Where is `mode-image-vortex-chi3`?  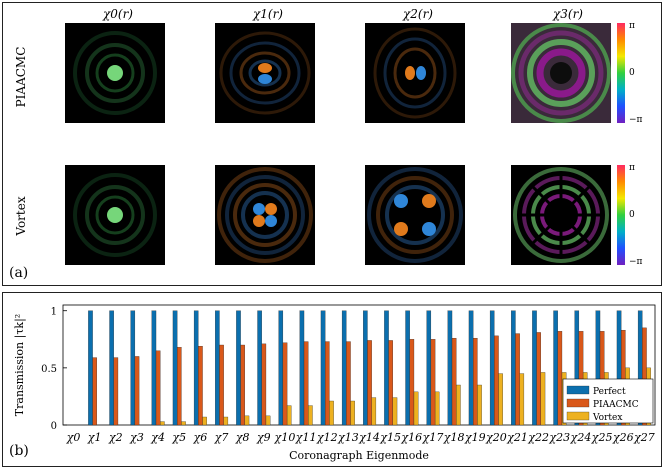 mode-image-vortex-chi3 is located at coordinates (561, 215).